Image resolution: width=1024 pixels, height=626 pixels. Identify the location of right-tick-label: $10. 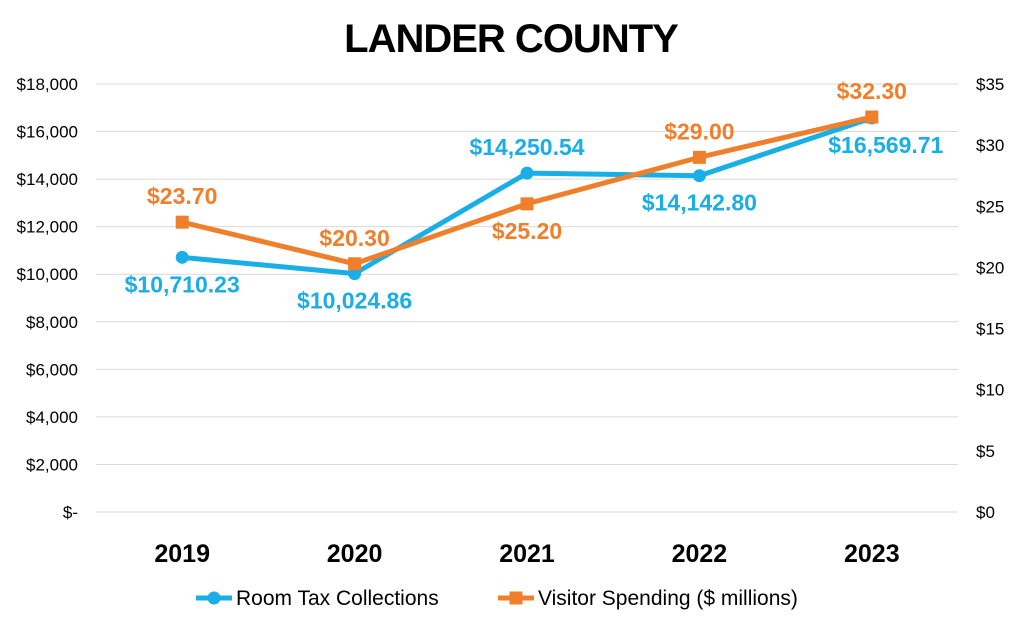
(990, 390).